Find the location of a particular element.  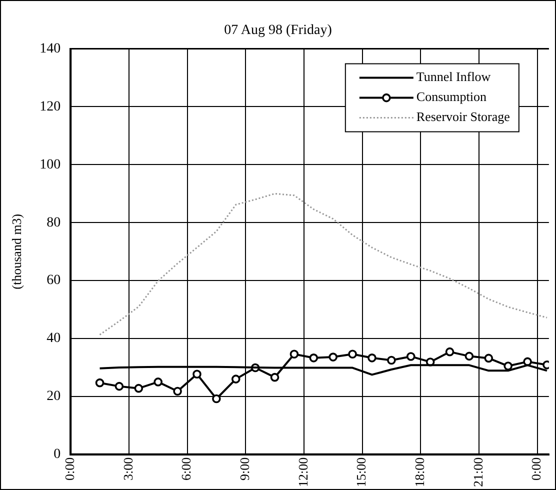

legend-label: Reservoir Storage is located at coordinates (463, 116).